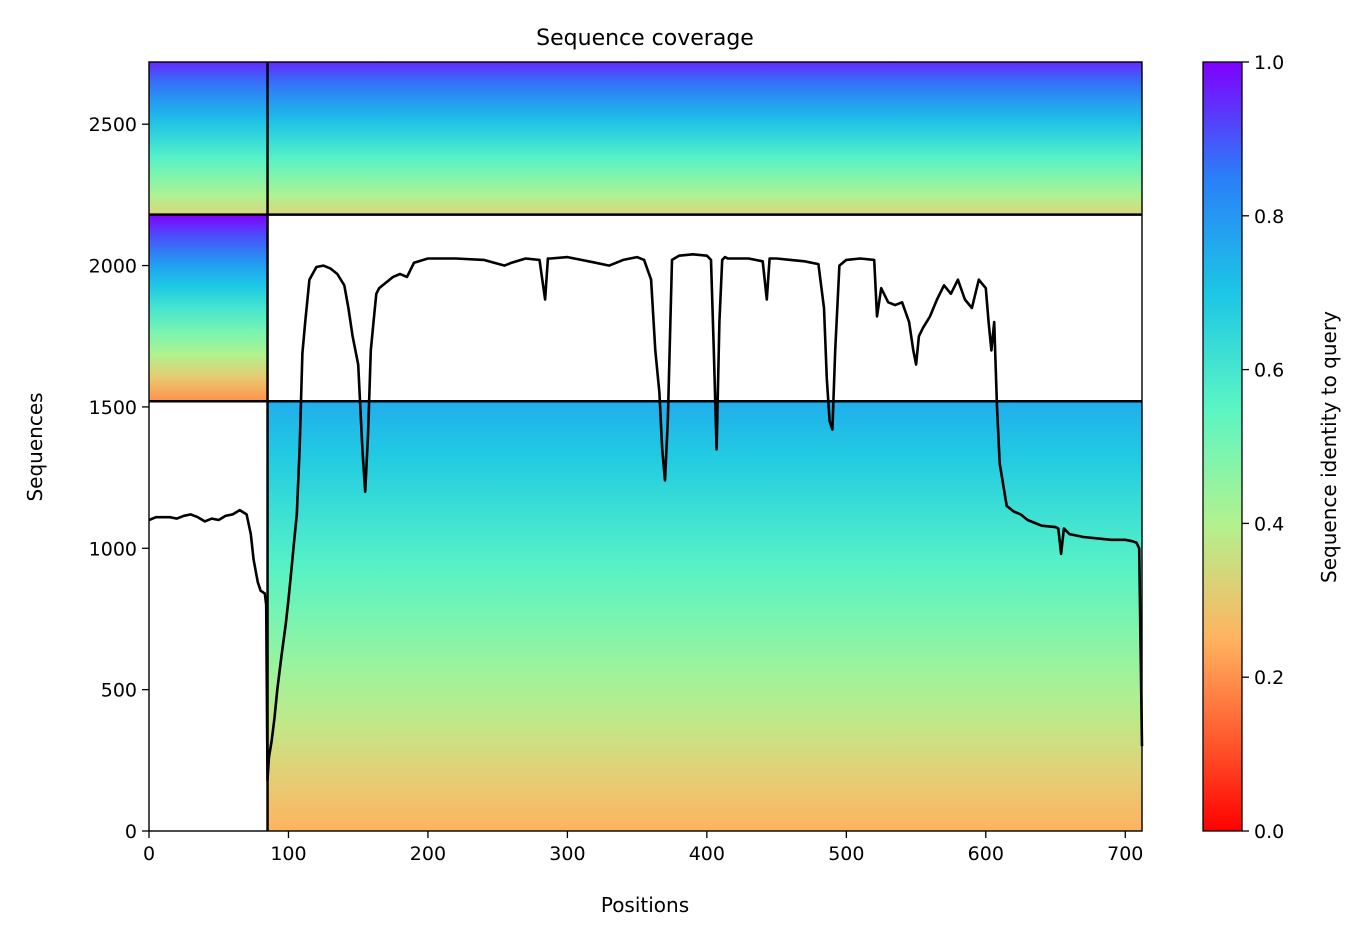 Image resolution: width=1364 pixels, height=943 pixels. I want to click on colorbar-gradient, so click(1222, 446).